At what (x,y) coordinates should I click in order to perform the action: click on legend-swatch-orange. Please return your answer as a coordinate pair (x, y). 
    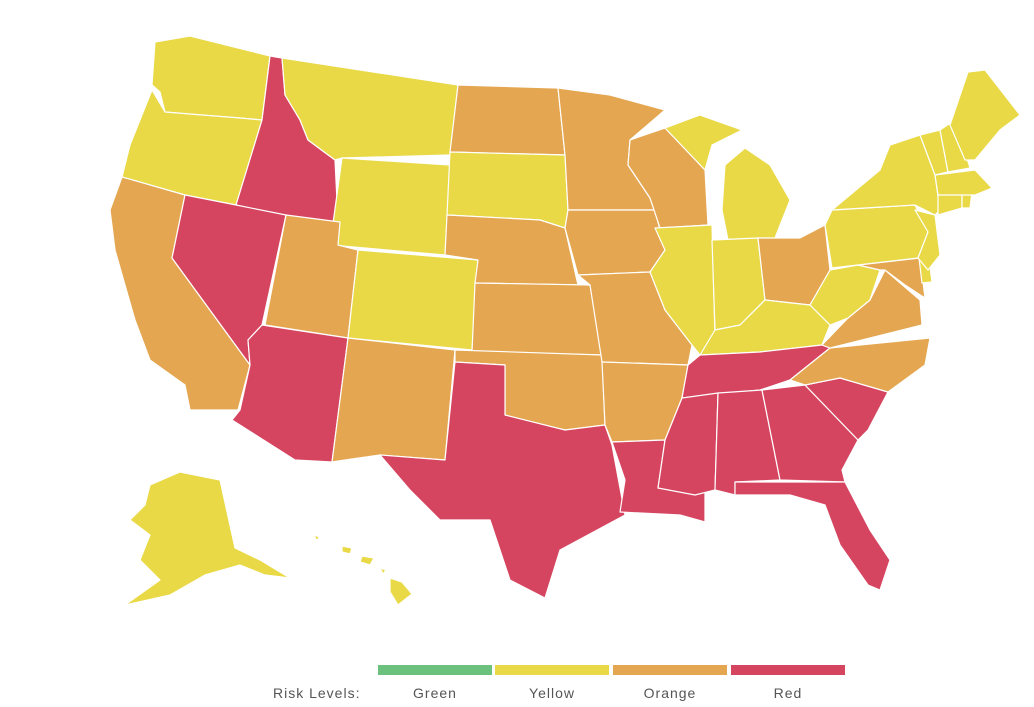
    Looking at the image, I should click on (670, 670).